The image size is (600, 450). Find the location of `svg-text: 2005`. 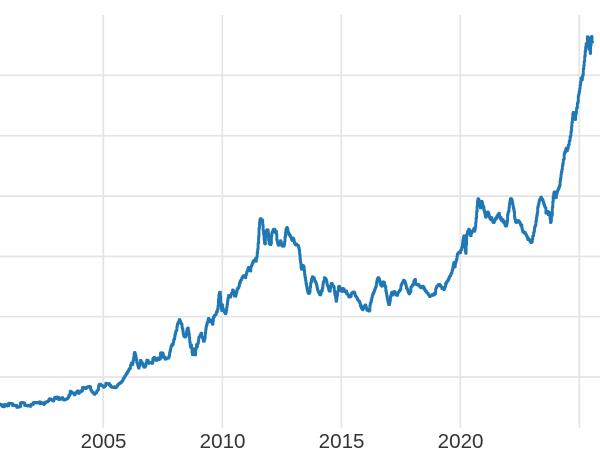

svg-text: 2005 is located at coordinates (104, 440).